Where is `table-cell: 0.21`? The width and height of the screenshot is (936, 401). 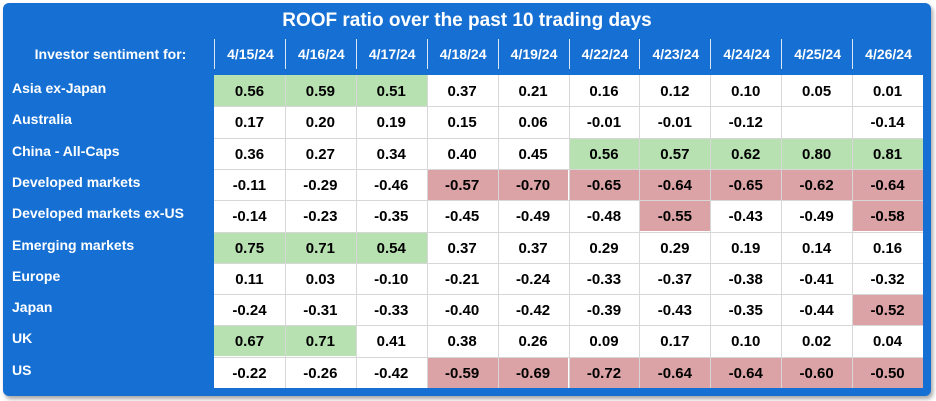
table-cell: 0.21 is located at coordinates (533, 91).